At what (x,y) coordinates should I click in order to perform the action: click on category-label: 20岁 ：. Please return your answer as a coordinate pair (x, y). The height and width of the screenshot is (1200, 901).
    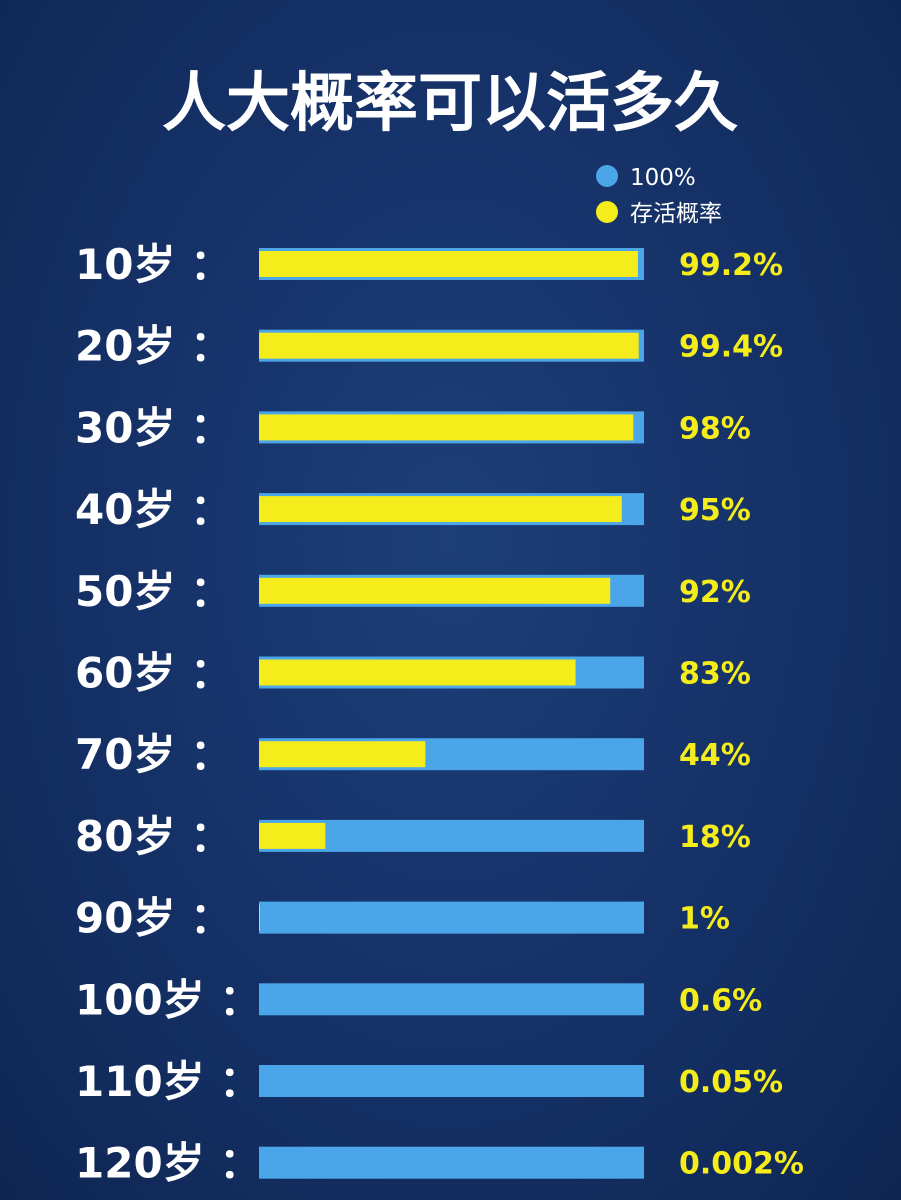
    Looking at the image, I should click on (153, 346).